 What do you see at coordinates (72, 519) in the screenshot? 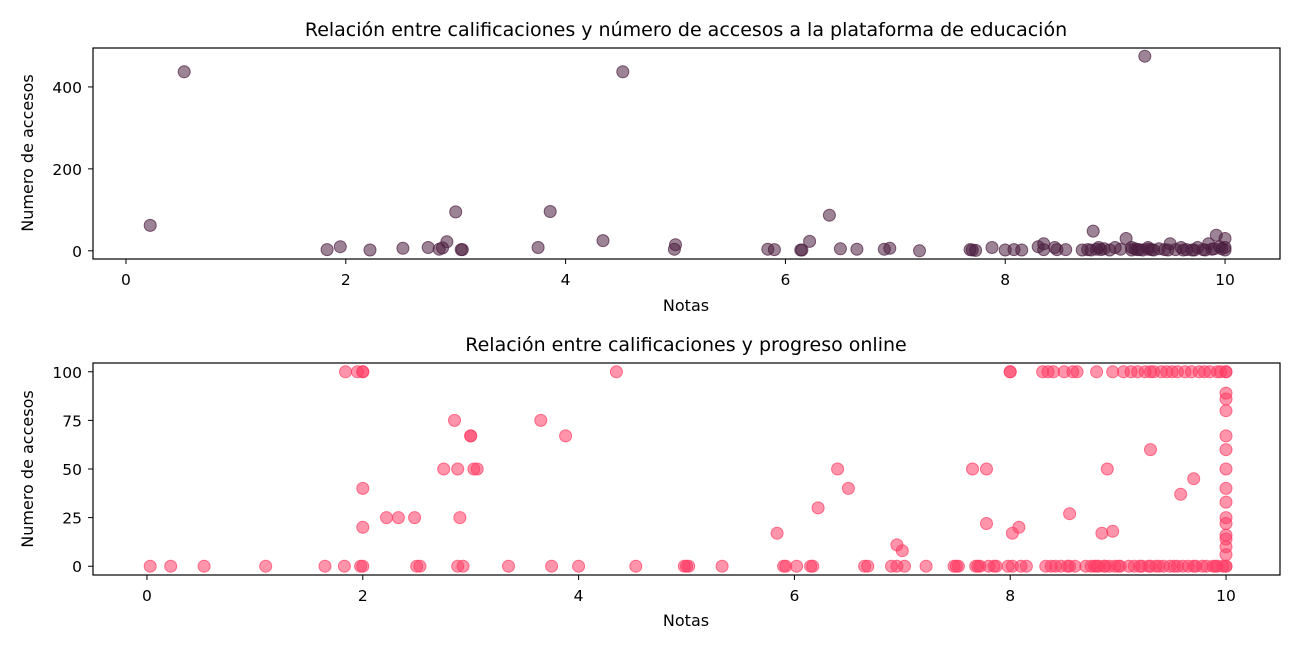
I see `y-tick-label: 25` at bounding box center [72, 519].